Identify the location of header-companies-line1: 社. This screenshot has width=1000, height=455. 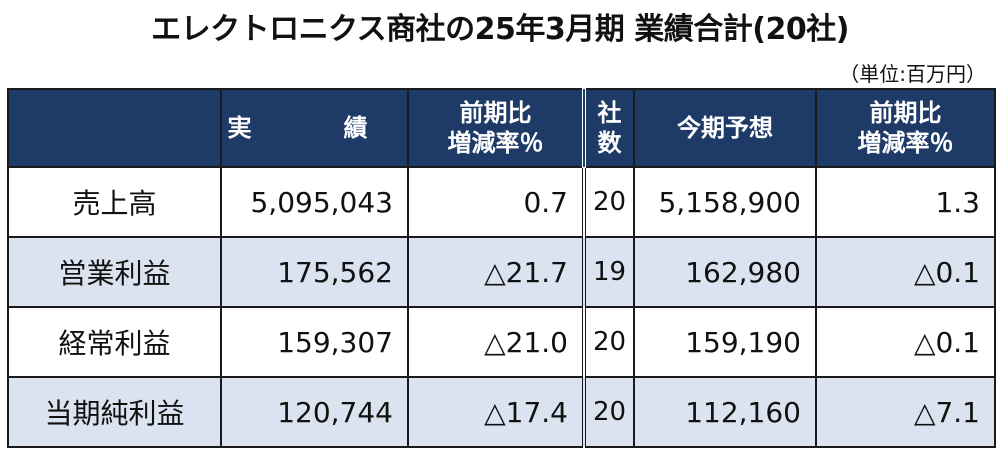
(609, 113).